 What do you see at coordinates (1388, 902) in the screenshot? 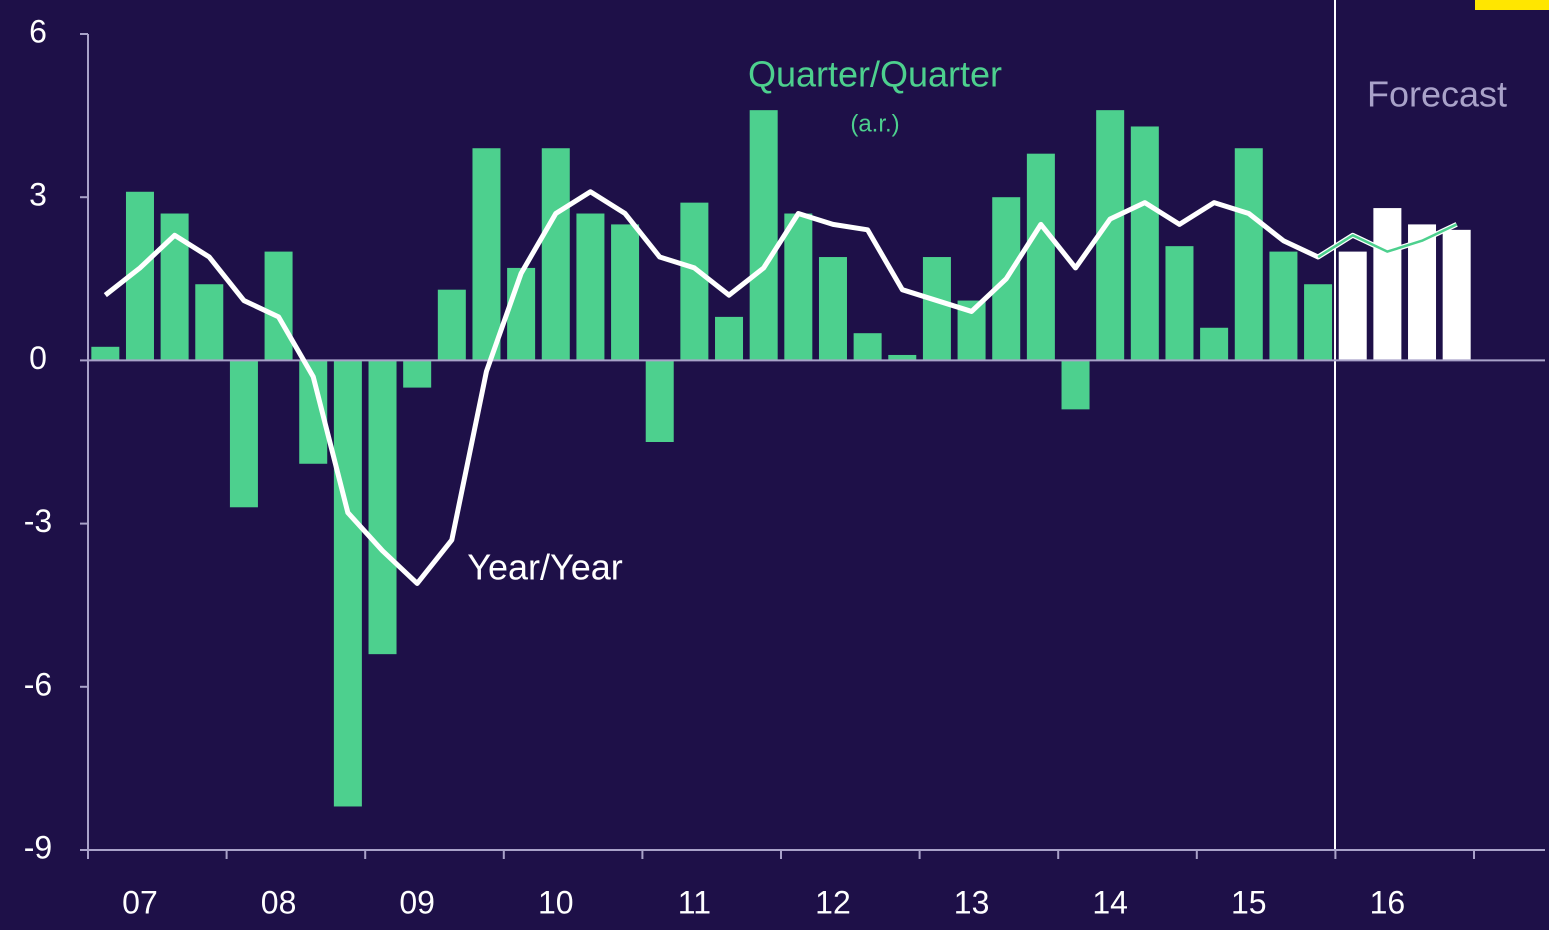
I see `x-tick-label: 16` at bounding box center [1388, 902].